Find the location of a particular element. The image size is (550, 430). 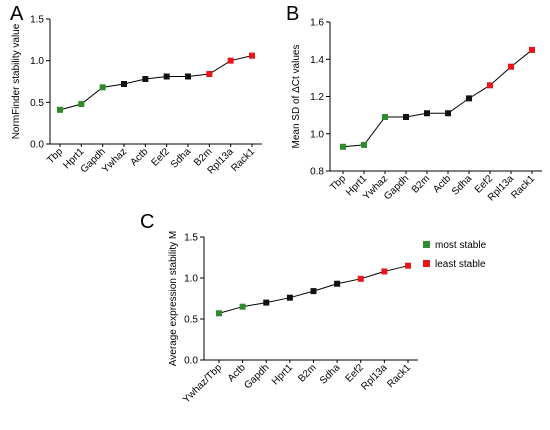

category-label: Hprt1 is located at coordinates (282, 374).